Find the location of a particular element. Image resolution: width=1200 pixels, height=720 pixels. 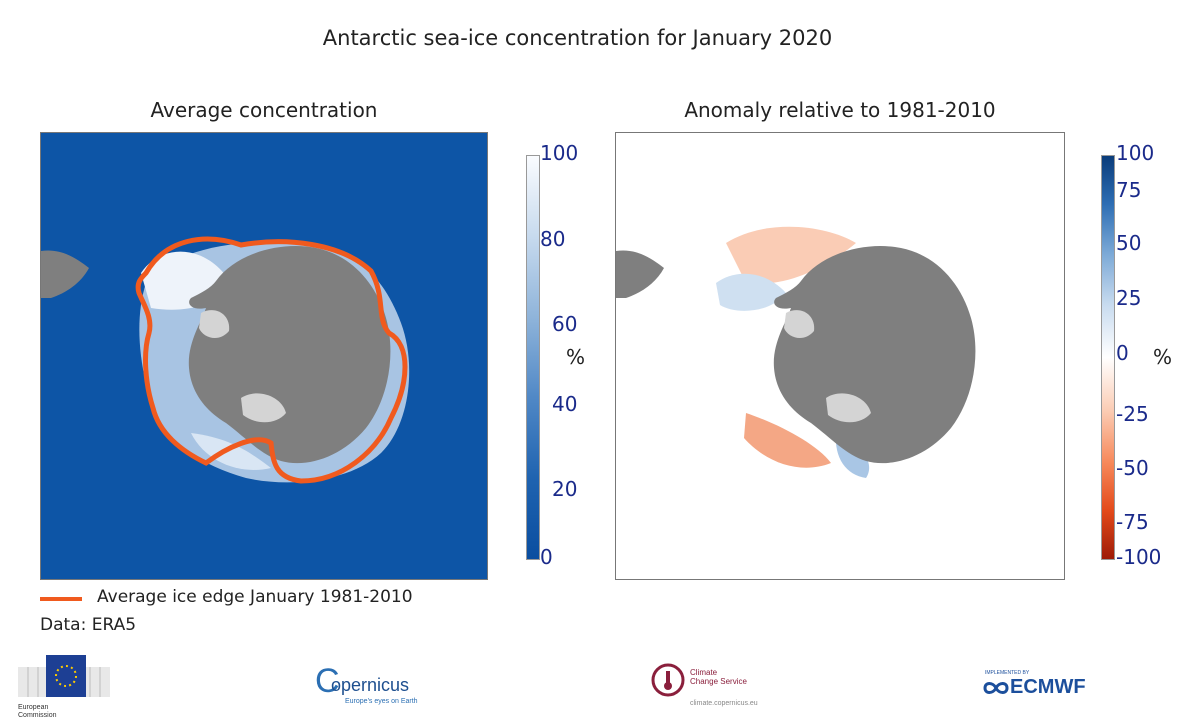

data-source: Data: ERA5 is located at coordinates (88, 625).